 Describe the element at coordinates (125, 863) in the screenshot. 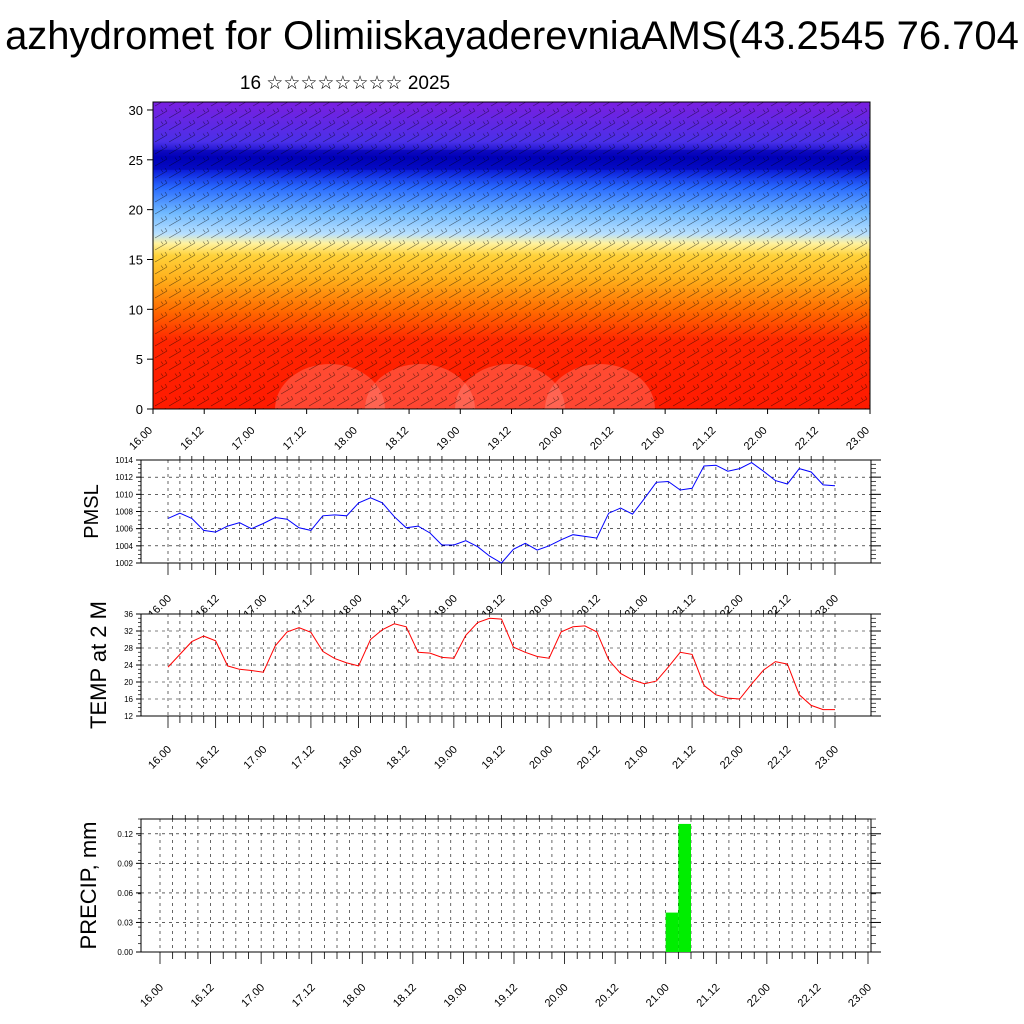

I see `y-tick-label: 0.09` at that location.